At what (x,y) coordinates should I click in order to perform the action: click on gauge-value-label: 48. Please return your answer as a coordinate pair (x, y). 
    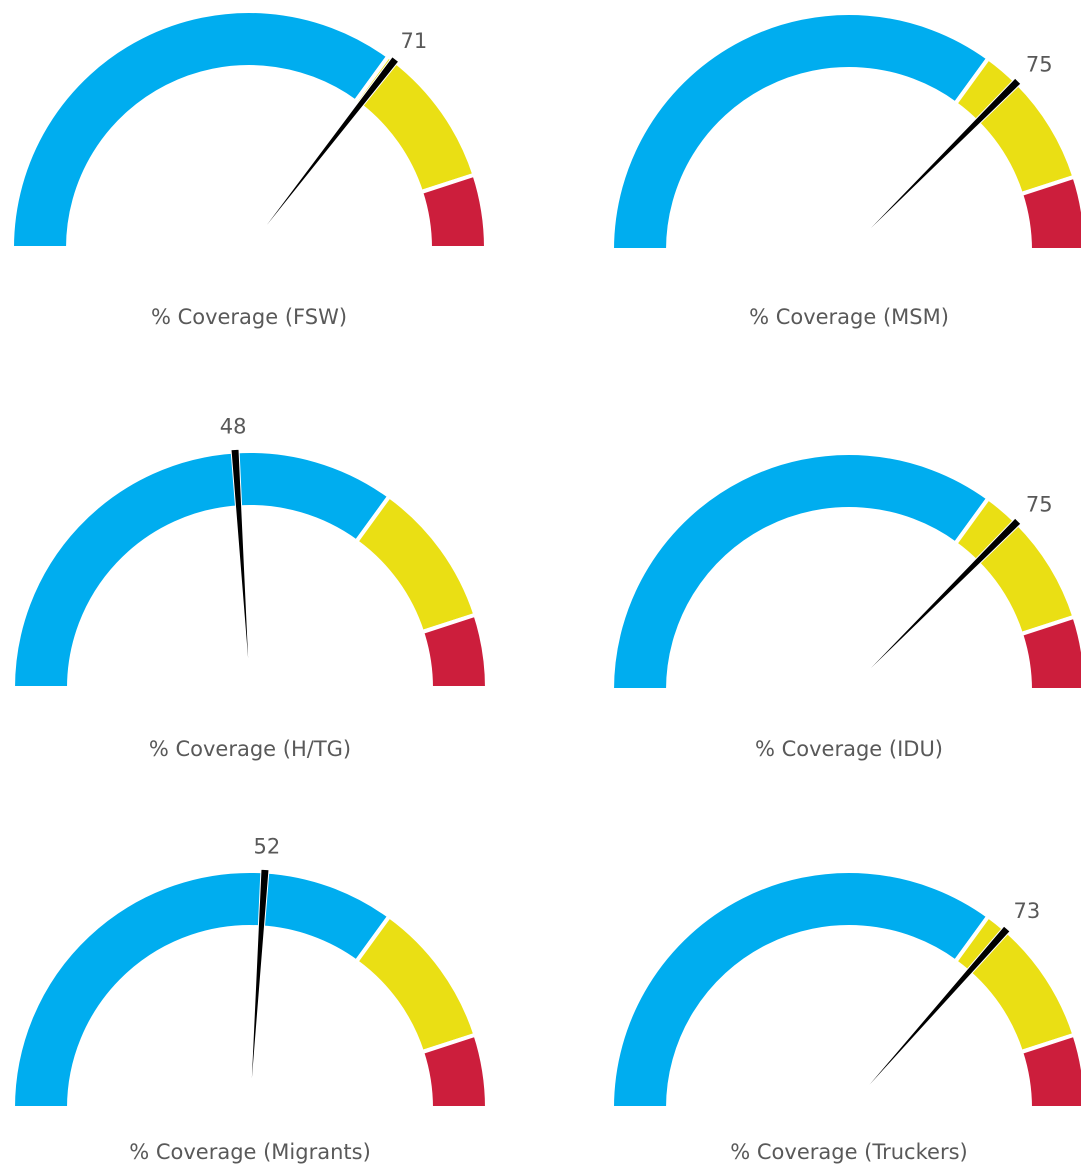
    Looking at the image, I should click on (233, 427).